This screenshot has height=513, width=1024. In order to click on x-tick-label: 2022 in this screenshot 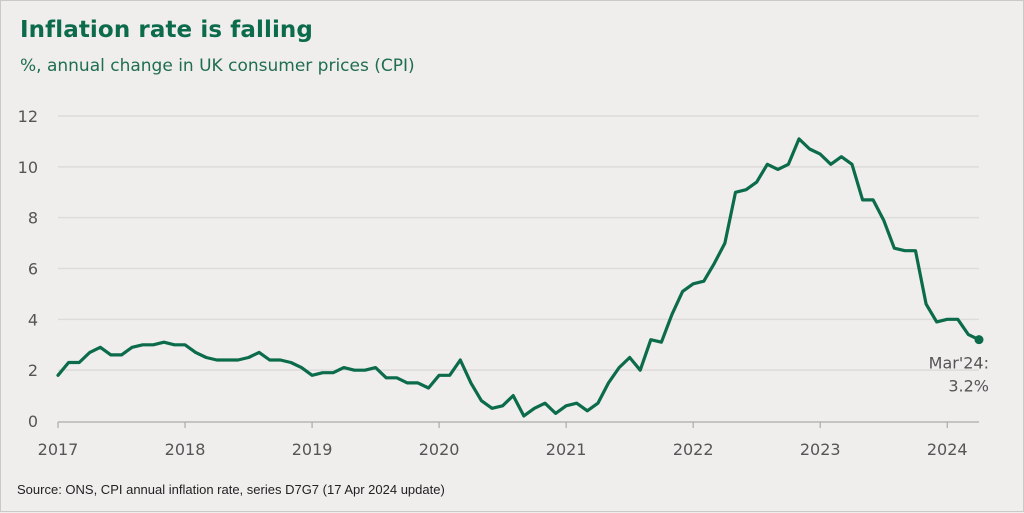, I will do `click(693, 449)`.